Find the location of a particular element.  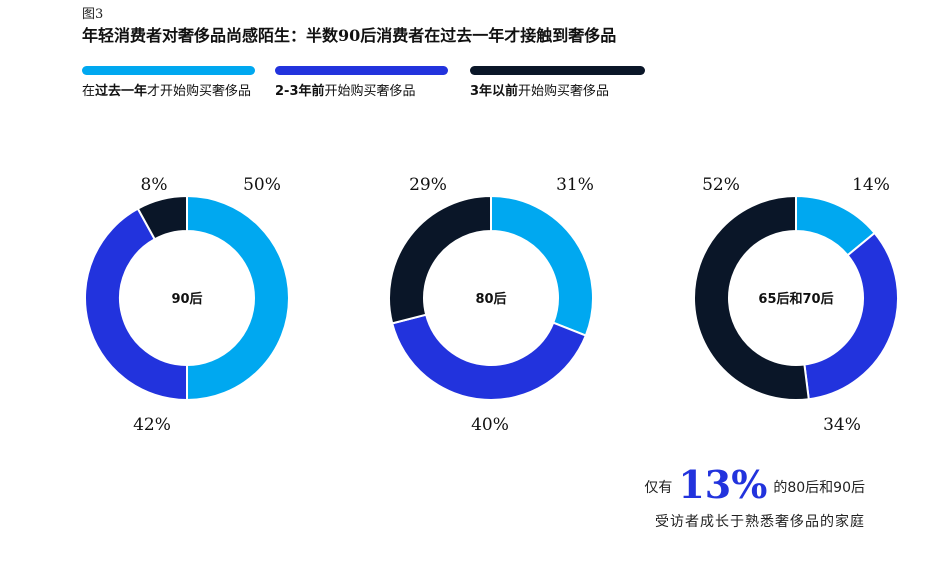

donut-center-label: 65后和70后 is located at coordinates (795, 299).